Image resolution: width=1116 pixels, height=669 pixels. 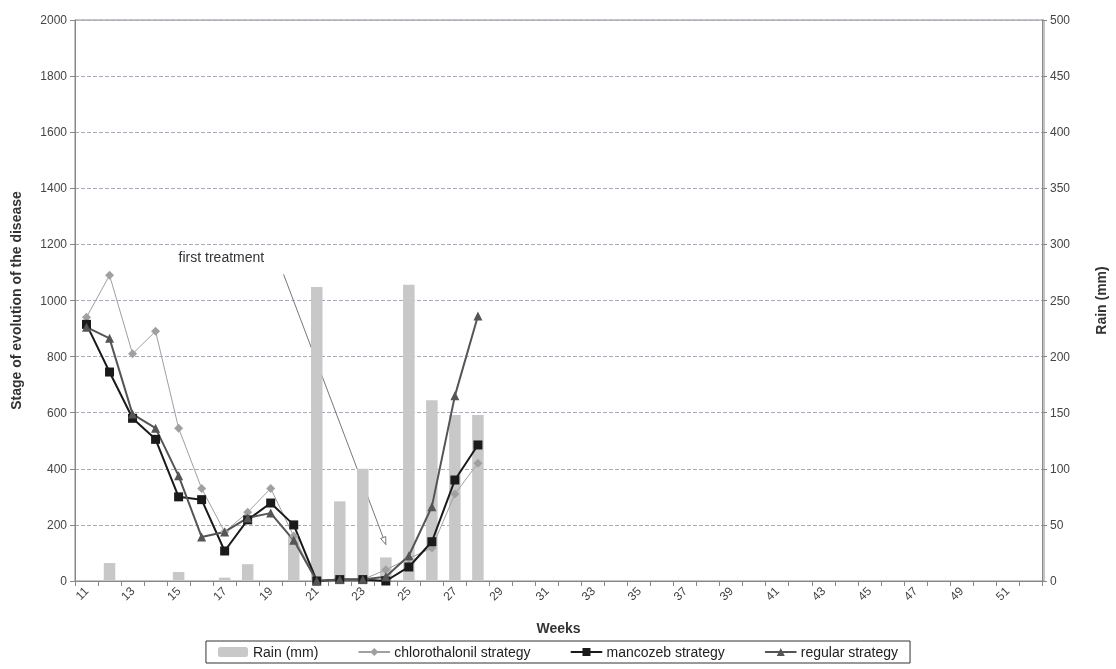 I want to click on y-tick-label: 1600, so click(x=54, y=132).